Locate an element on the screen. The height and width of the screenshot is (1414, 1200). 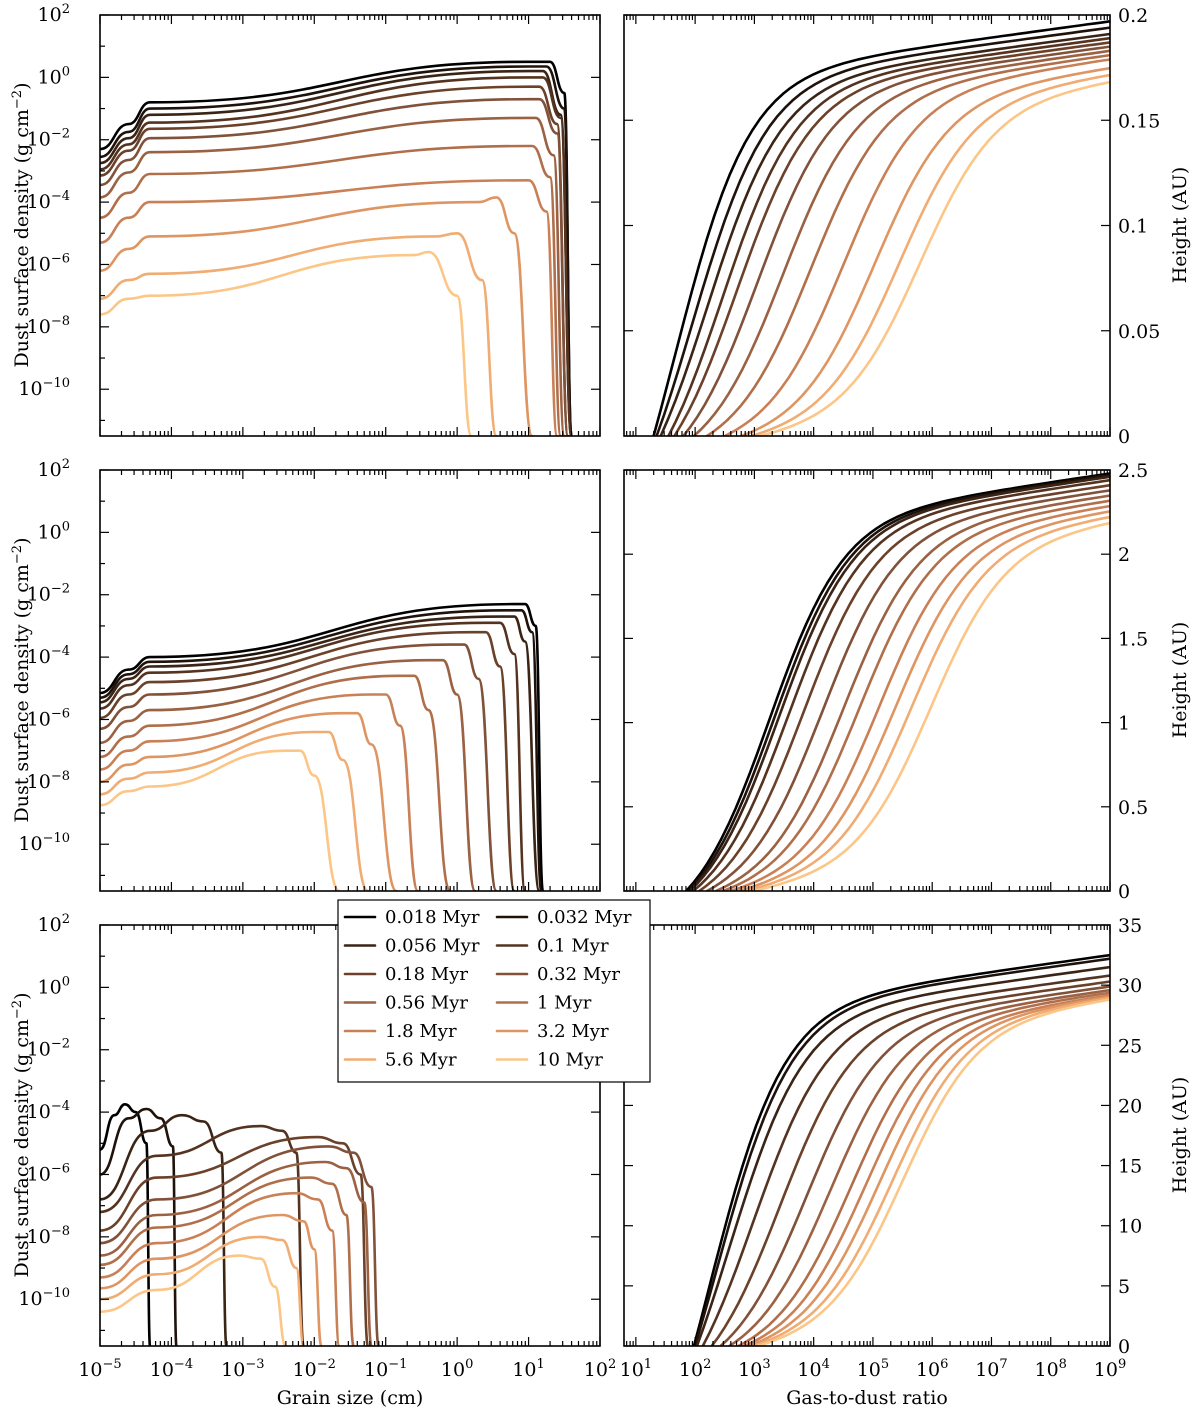
ticks-top-left: 10² 10⁰ 10⁻² 10⁻⁴ 10⁻⁶ 10⁻⁸ 10⁻¹⁰ is located at coordinates (309, 219).